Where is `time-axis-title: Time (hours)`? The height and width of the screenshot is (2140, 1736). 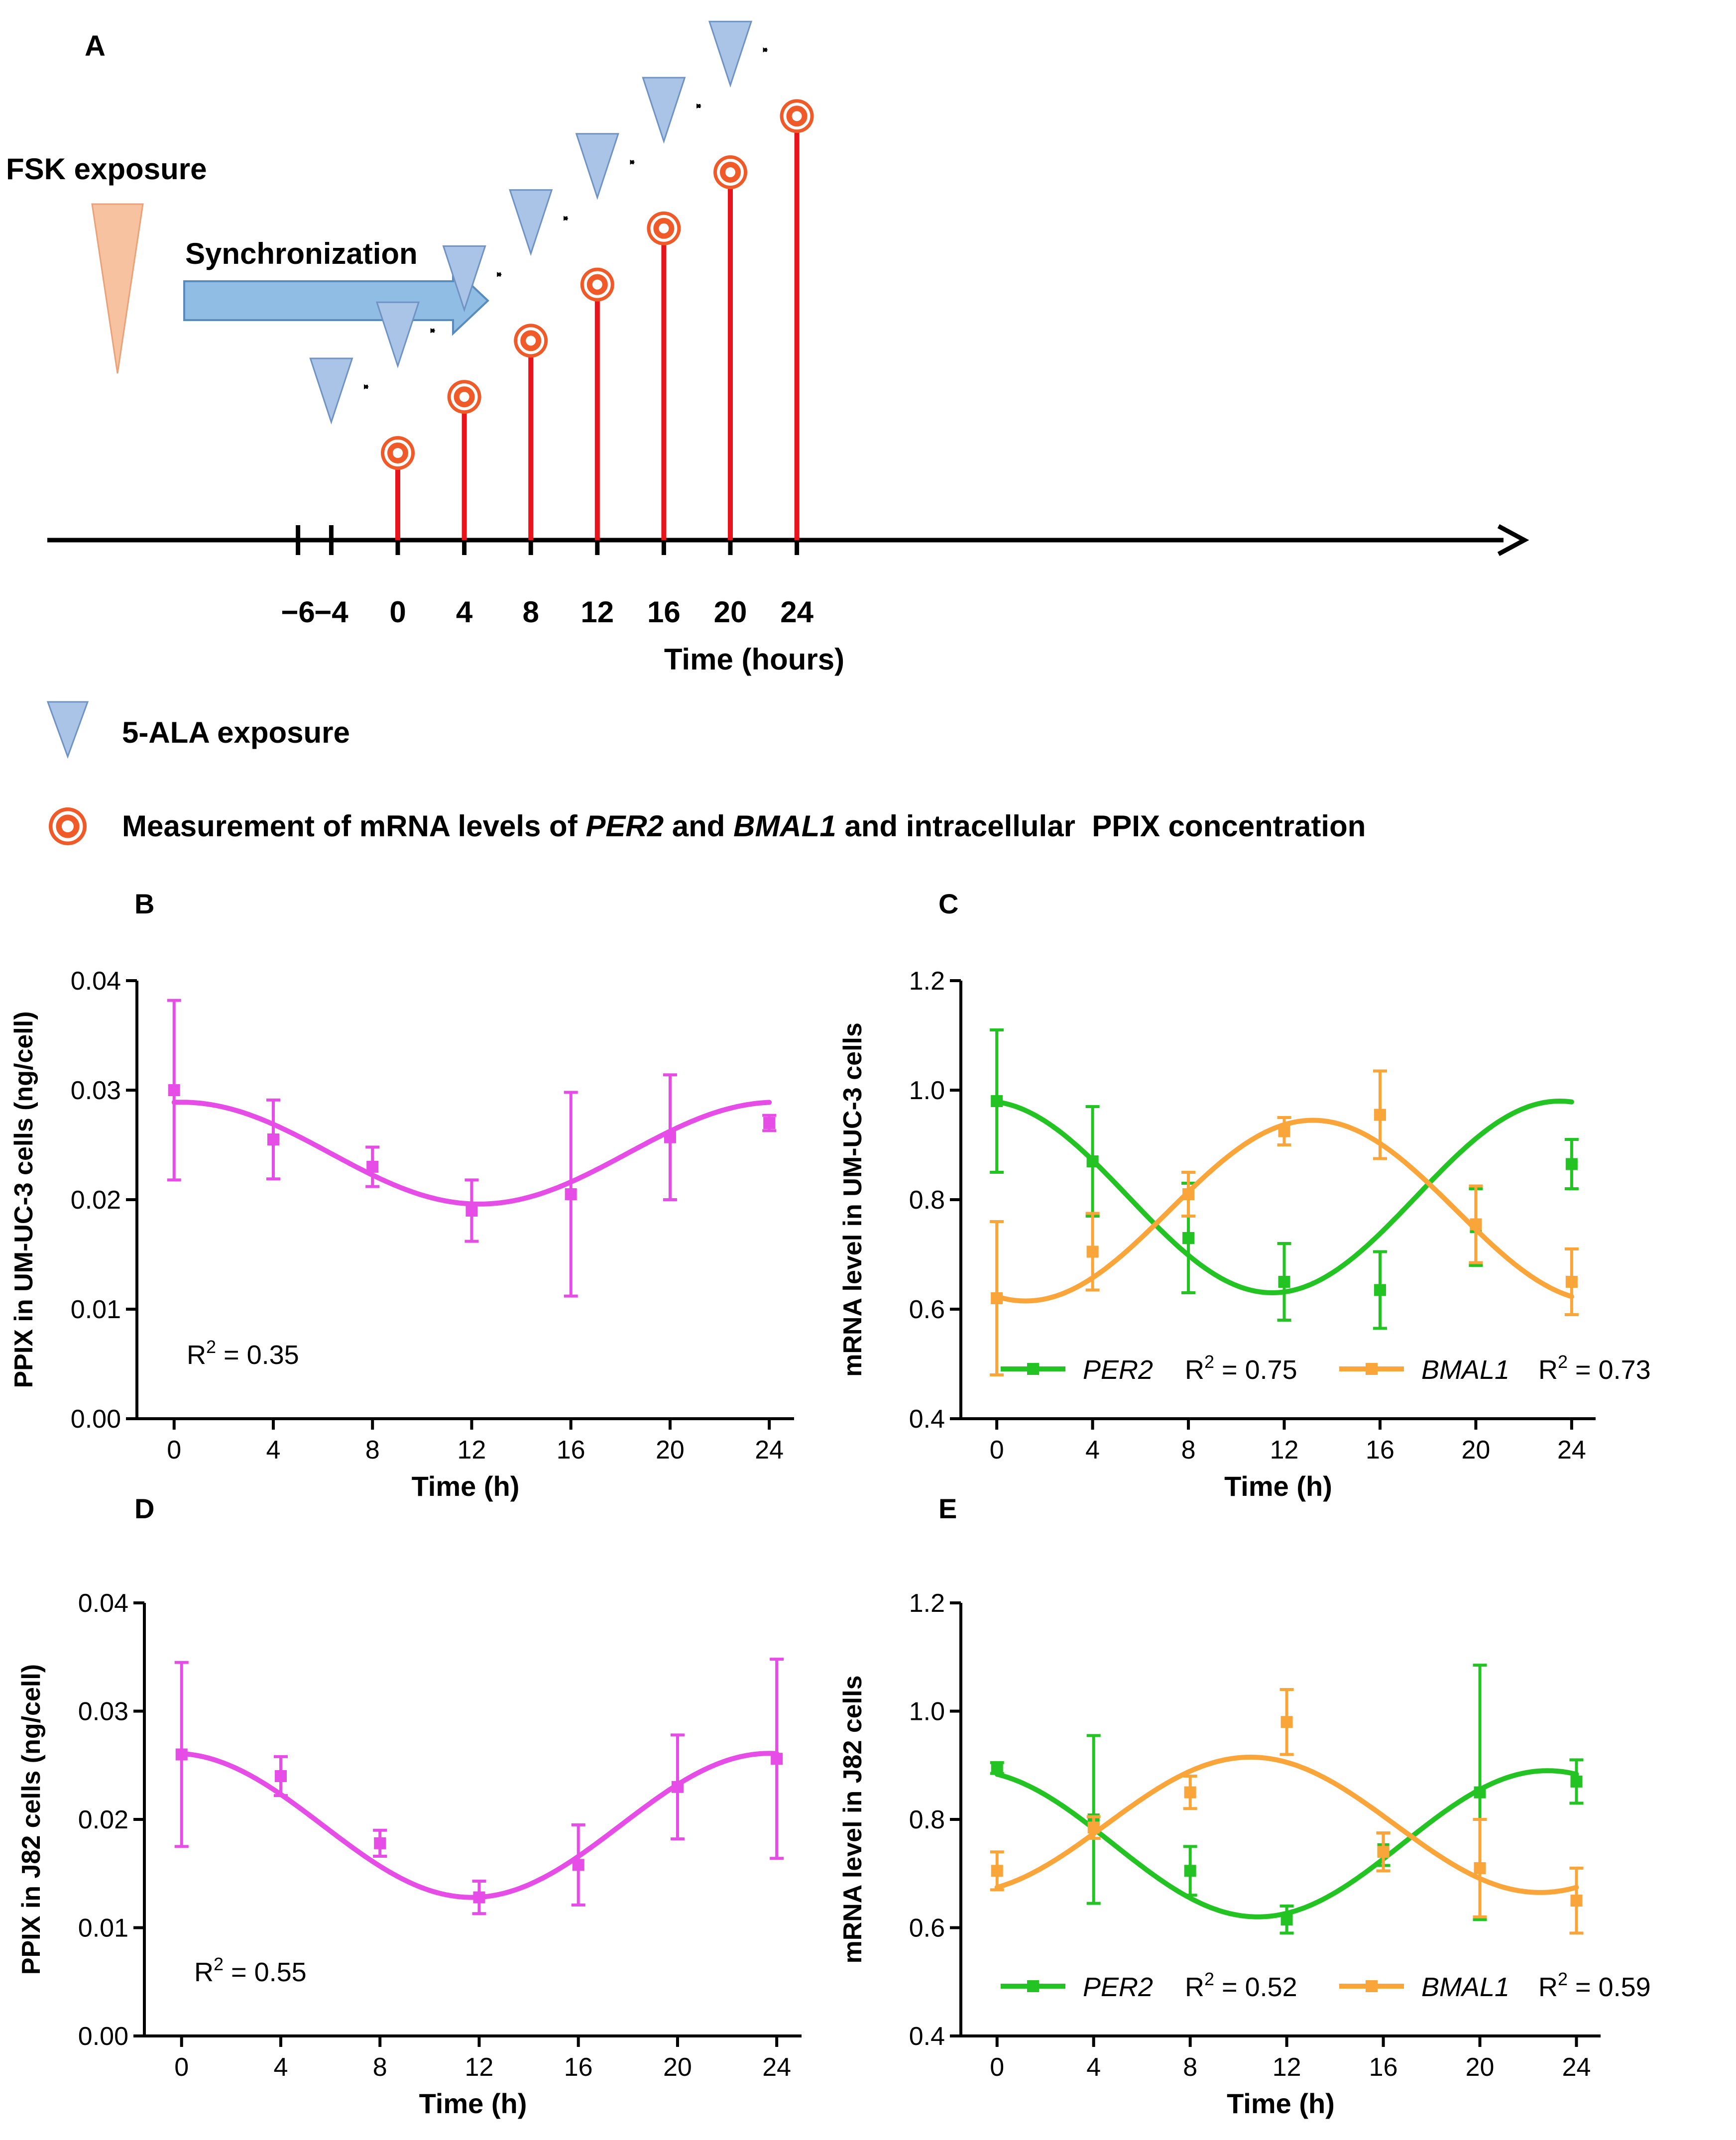
time-axis-title: Time (hours) is located at coordinates (754, 659).